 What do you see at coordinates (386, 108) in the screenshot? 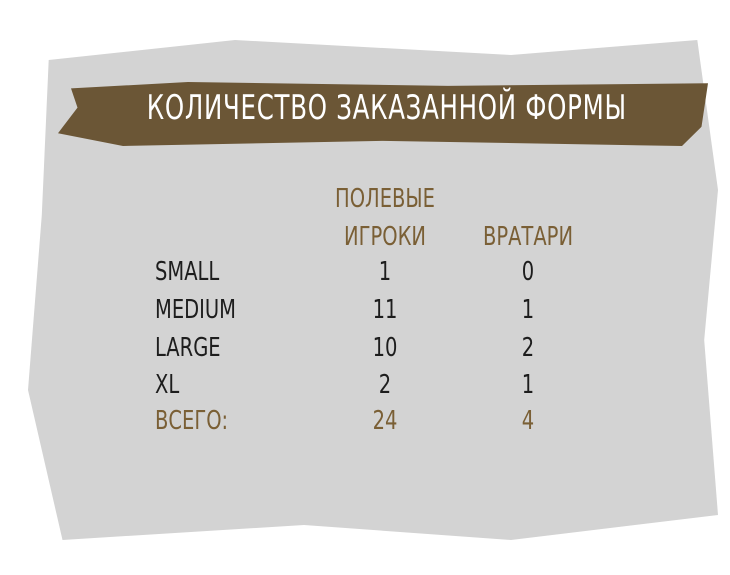
I see `page-title: КОЛИЧЕСТВО ЗАКАЗАННОЙ ФОРМЫ` at bounding box center [386, 108].